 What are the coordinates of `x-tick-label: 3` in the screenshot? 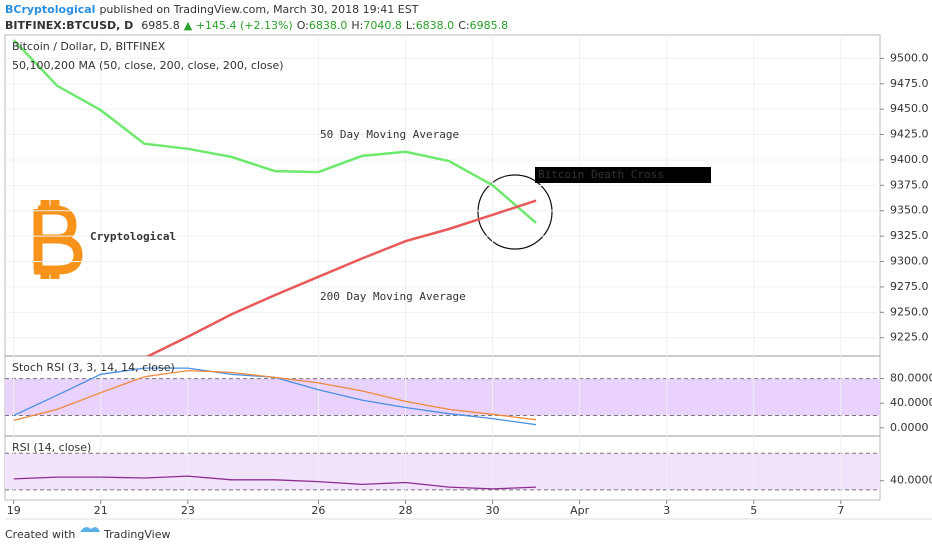 It's located at (666, 510).